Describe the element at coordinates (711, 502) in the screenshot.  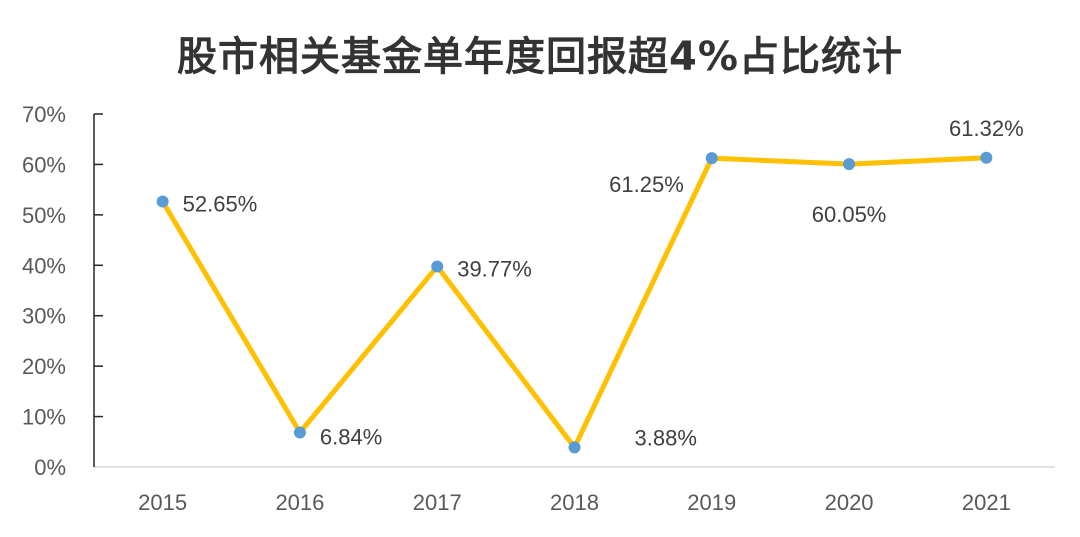
I see `x-tick-label: 2019` at that location.